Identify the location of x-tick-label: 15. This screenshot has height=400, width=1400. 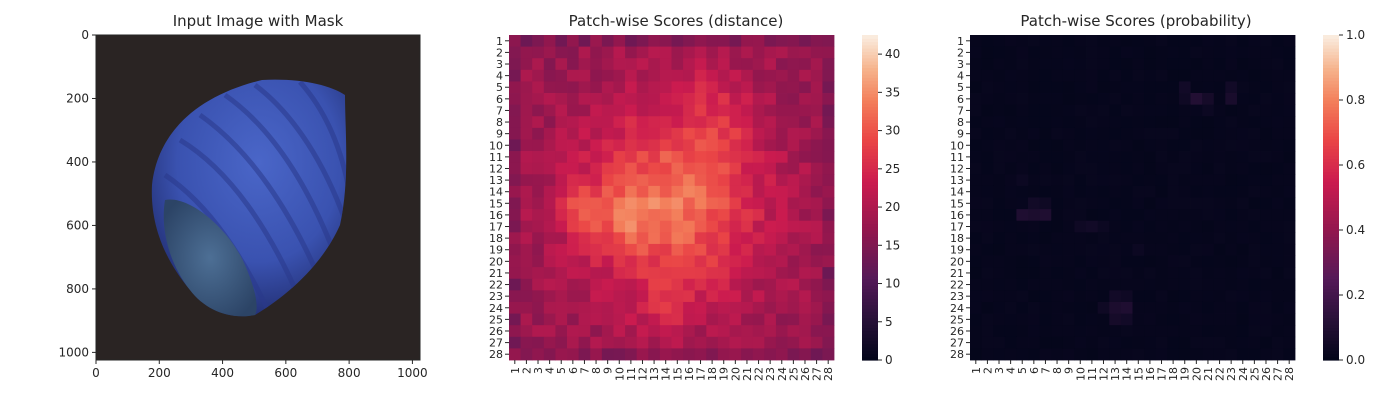
(1138, 374).